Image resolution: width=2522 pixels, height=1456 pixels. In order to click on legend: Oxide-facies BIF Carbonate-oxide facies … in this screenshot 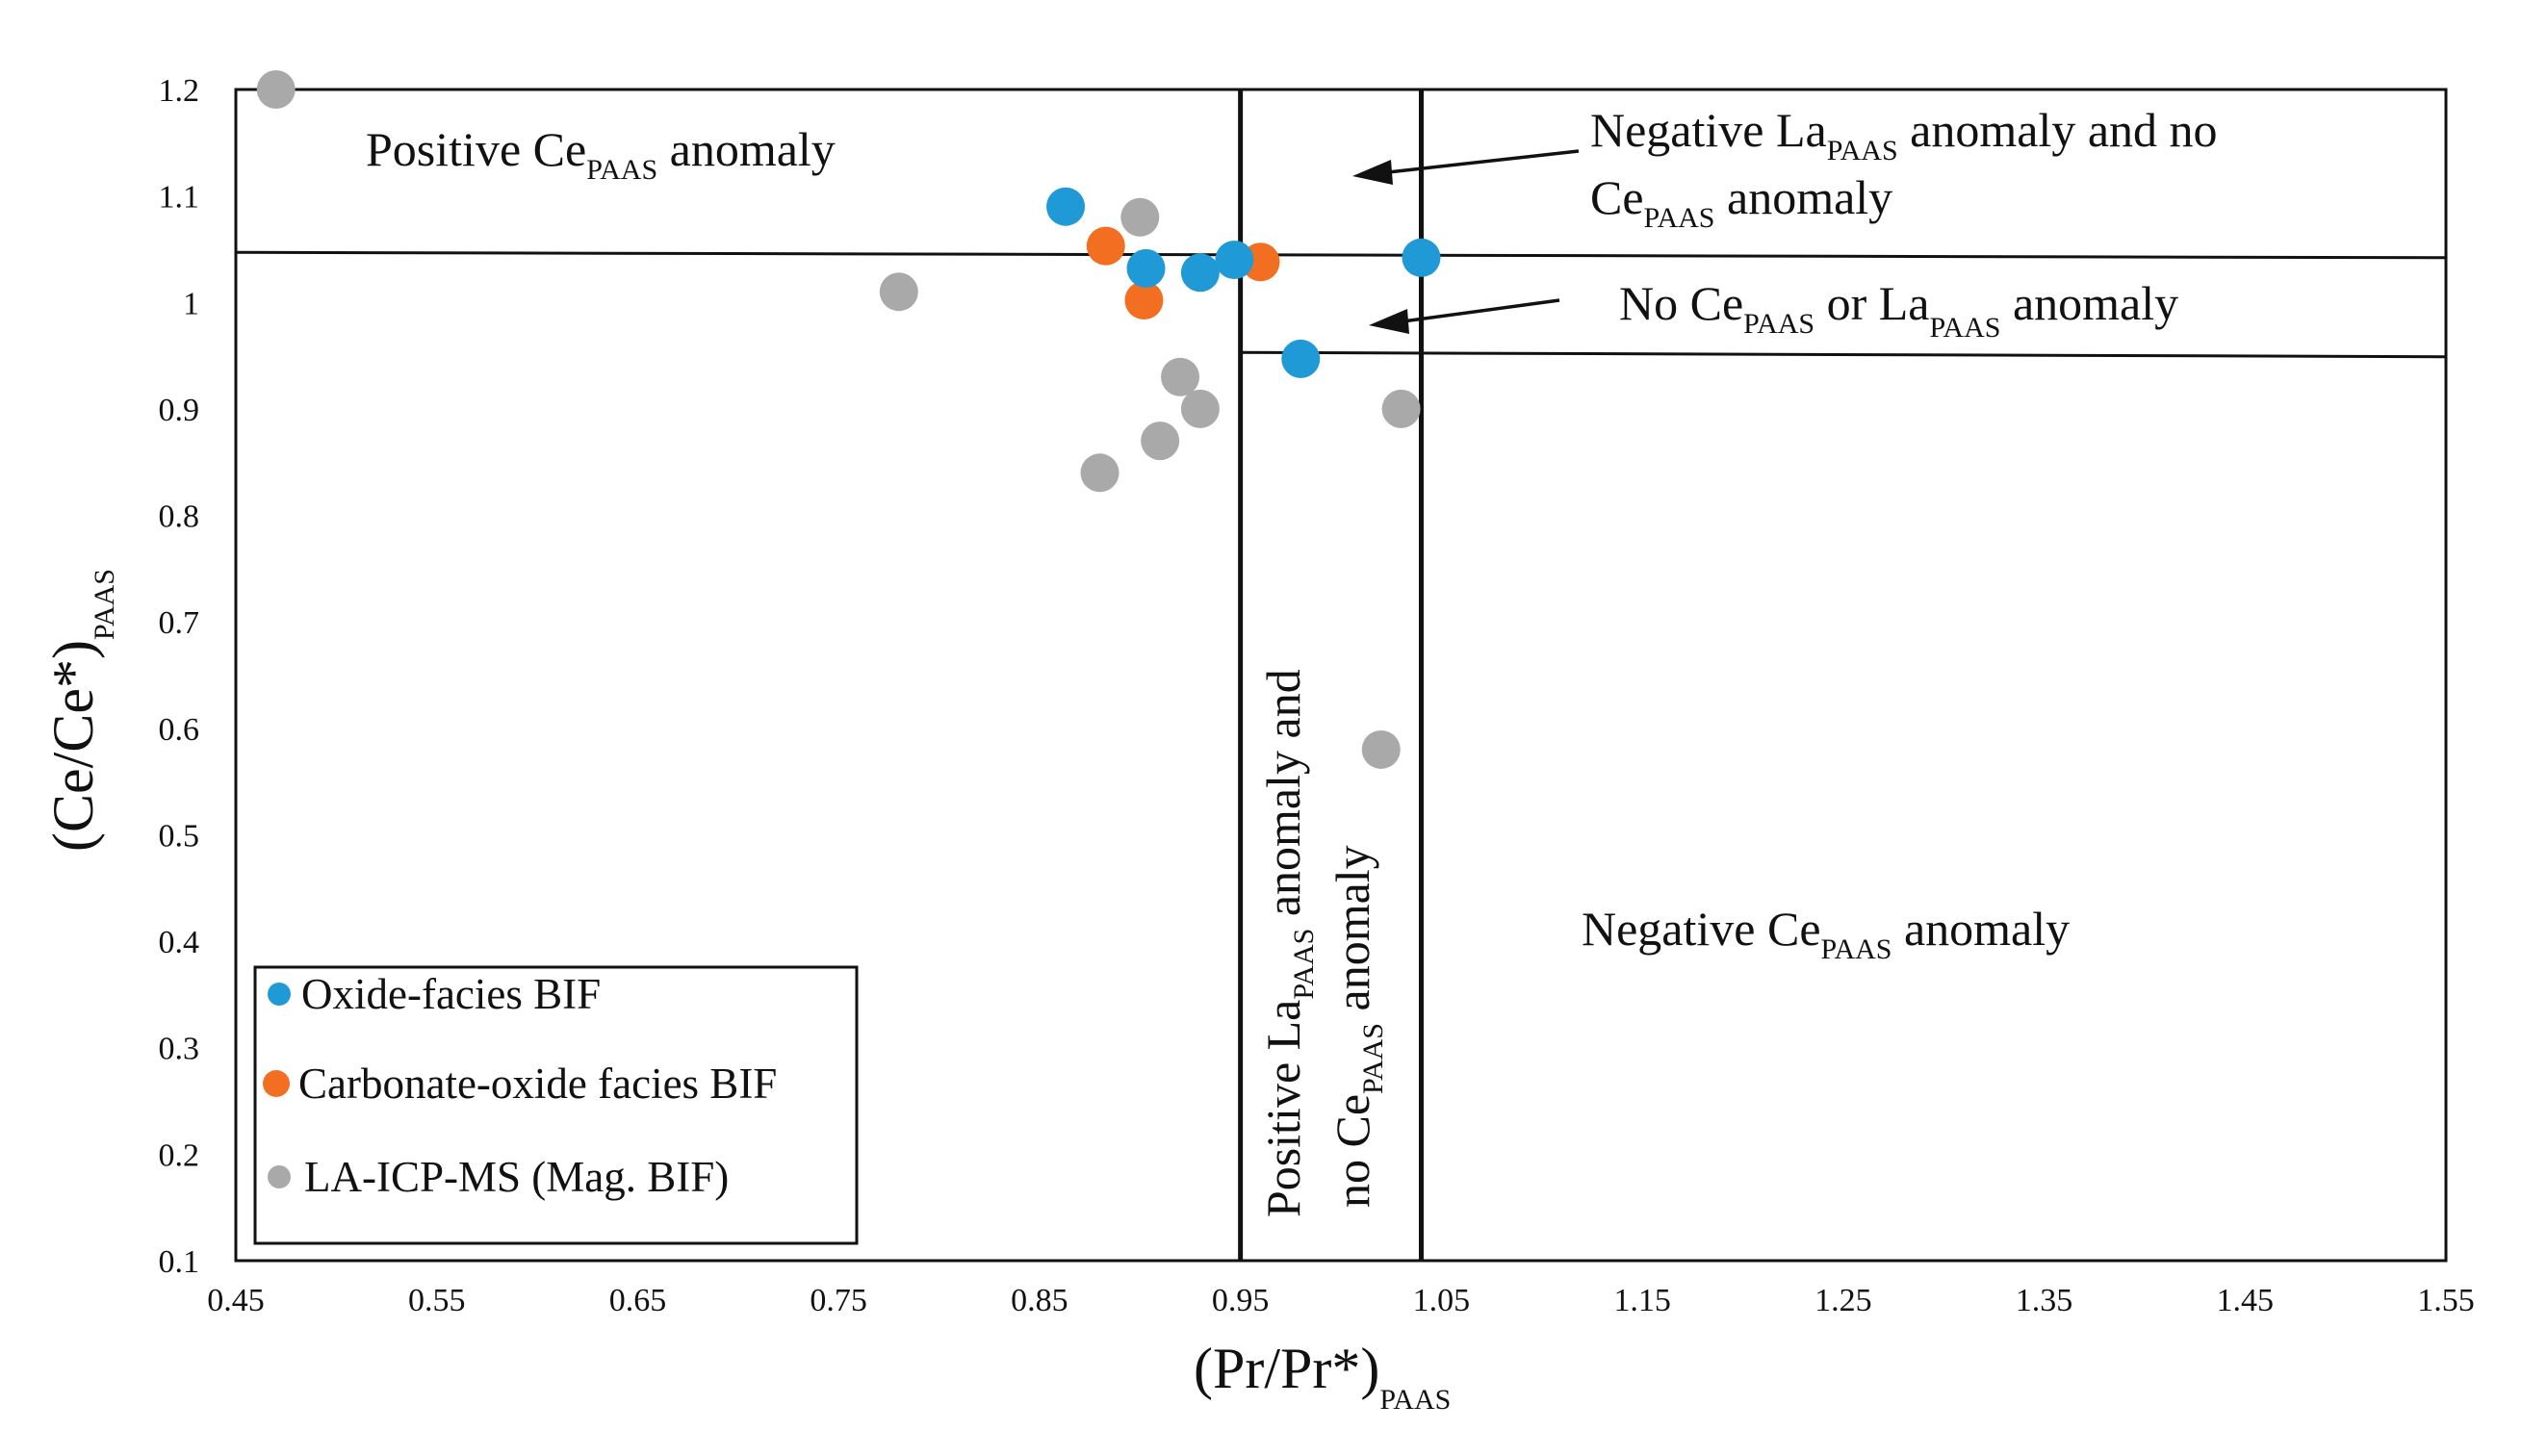, I will do `click(556, 1105)`.